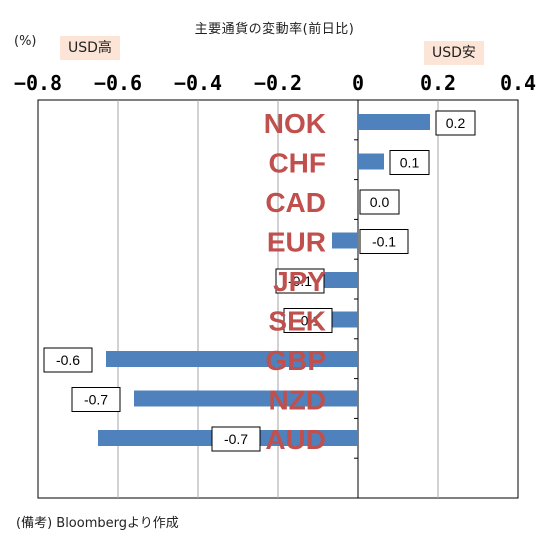 This screenshot has height=545, width=549. Describe the element at coordinates (394, 122) in the screenshot. I see `bar-nok` at that location.